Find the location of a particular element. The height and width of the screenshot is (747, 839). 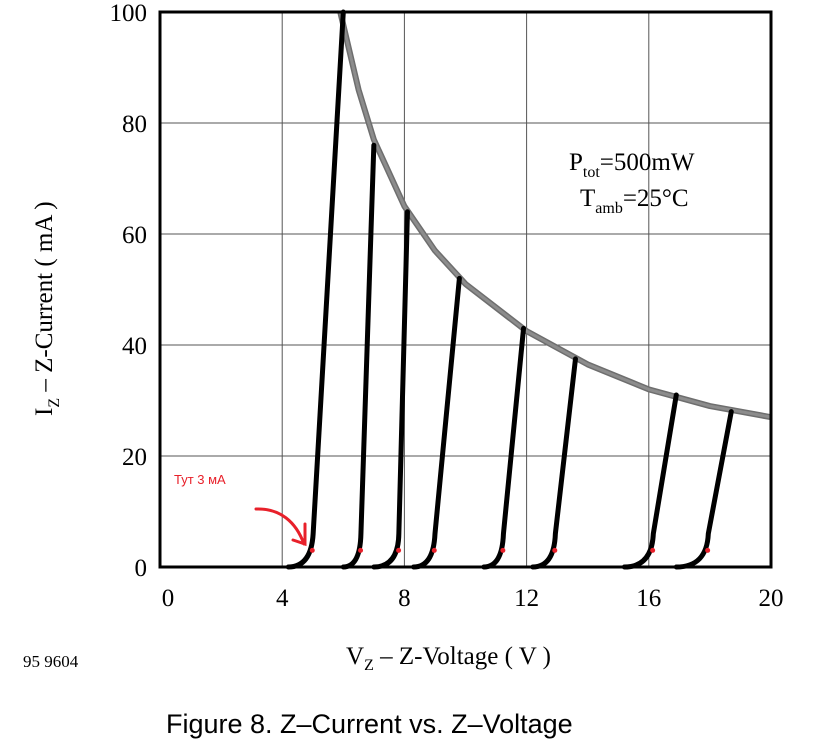

x-tick-label: 16 is located at coordinates (648, 598).